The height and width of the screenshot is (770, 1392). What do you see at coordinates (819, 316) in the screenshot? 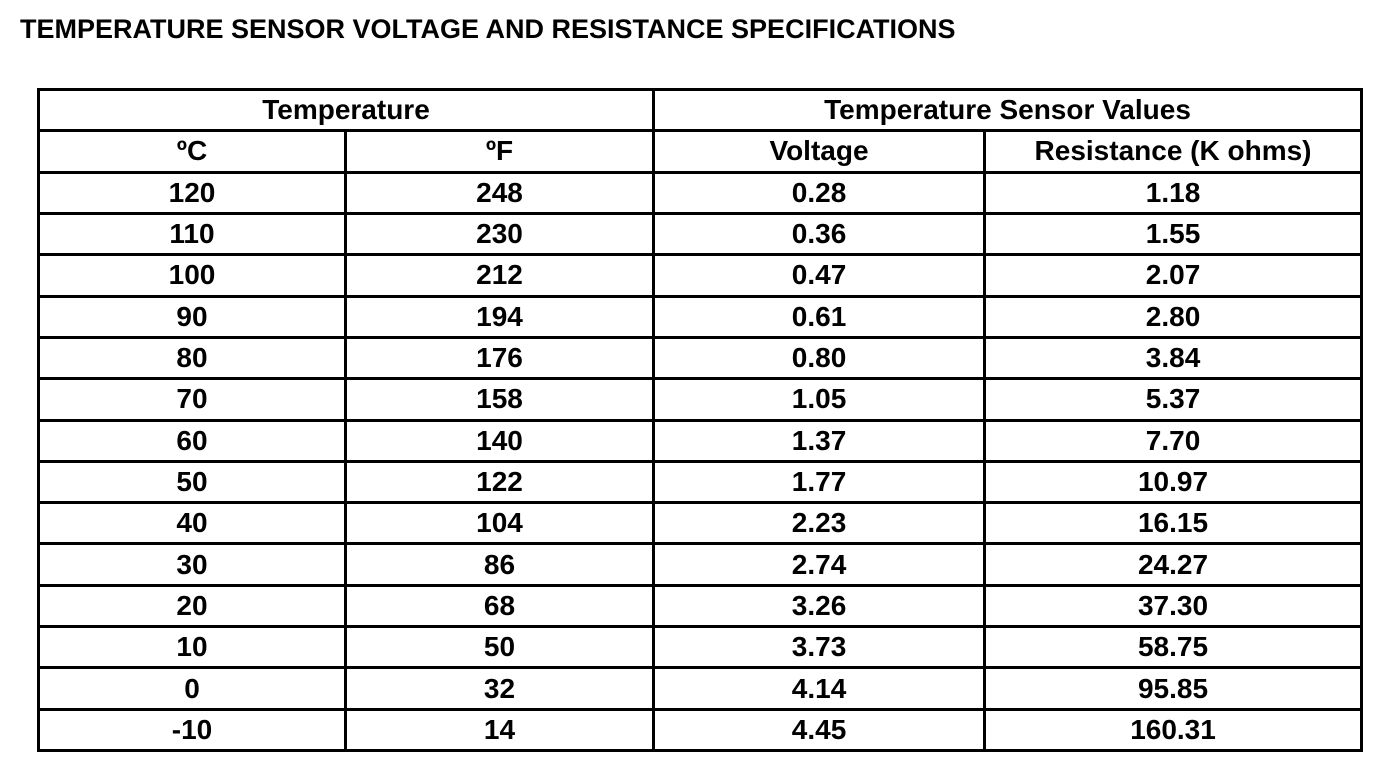
I see `data-cell: 0.61` at bounding box center [819, 316].